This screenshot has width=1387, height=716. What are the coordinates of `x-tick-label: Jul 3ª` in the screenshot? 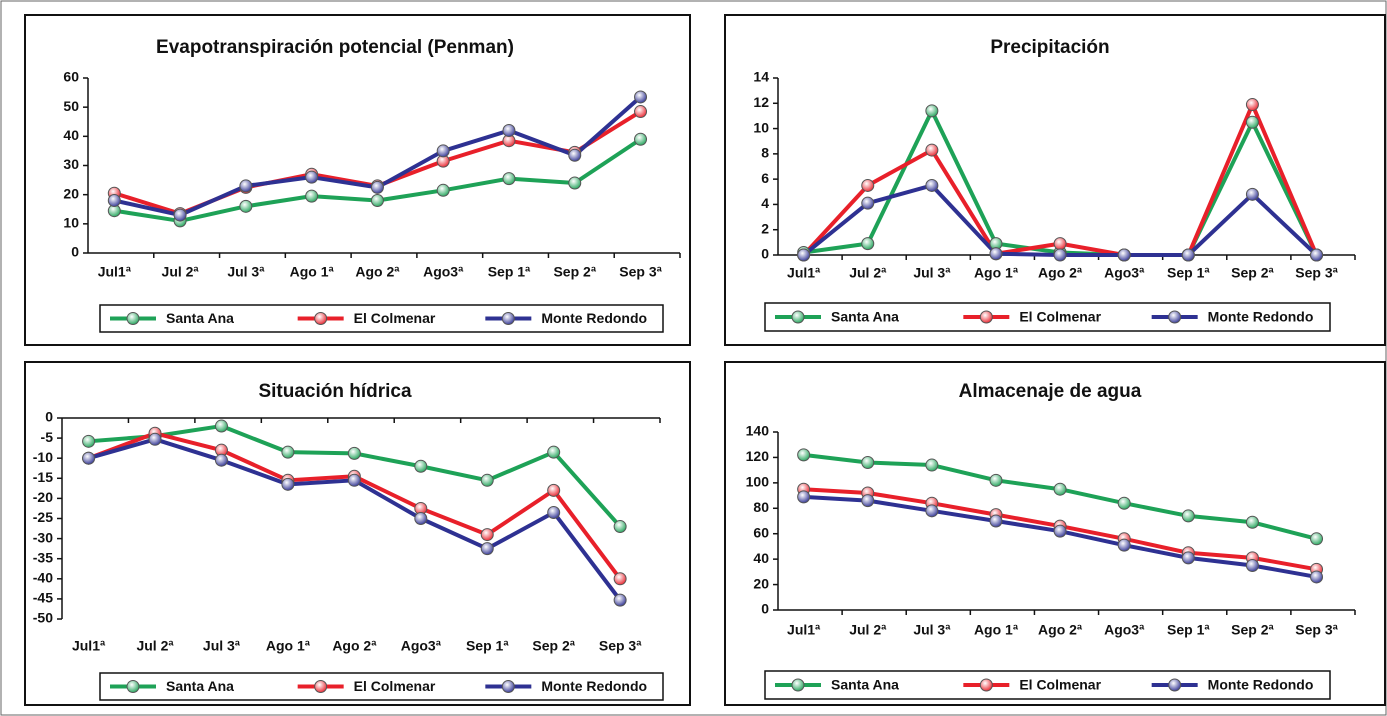 It's located at (222, 646).